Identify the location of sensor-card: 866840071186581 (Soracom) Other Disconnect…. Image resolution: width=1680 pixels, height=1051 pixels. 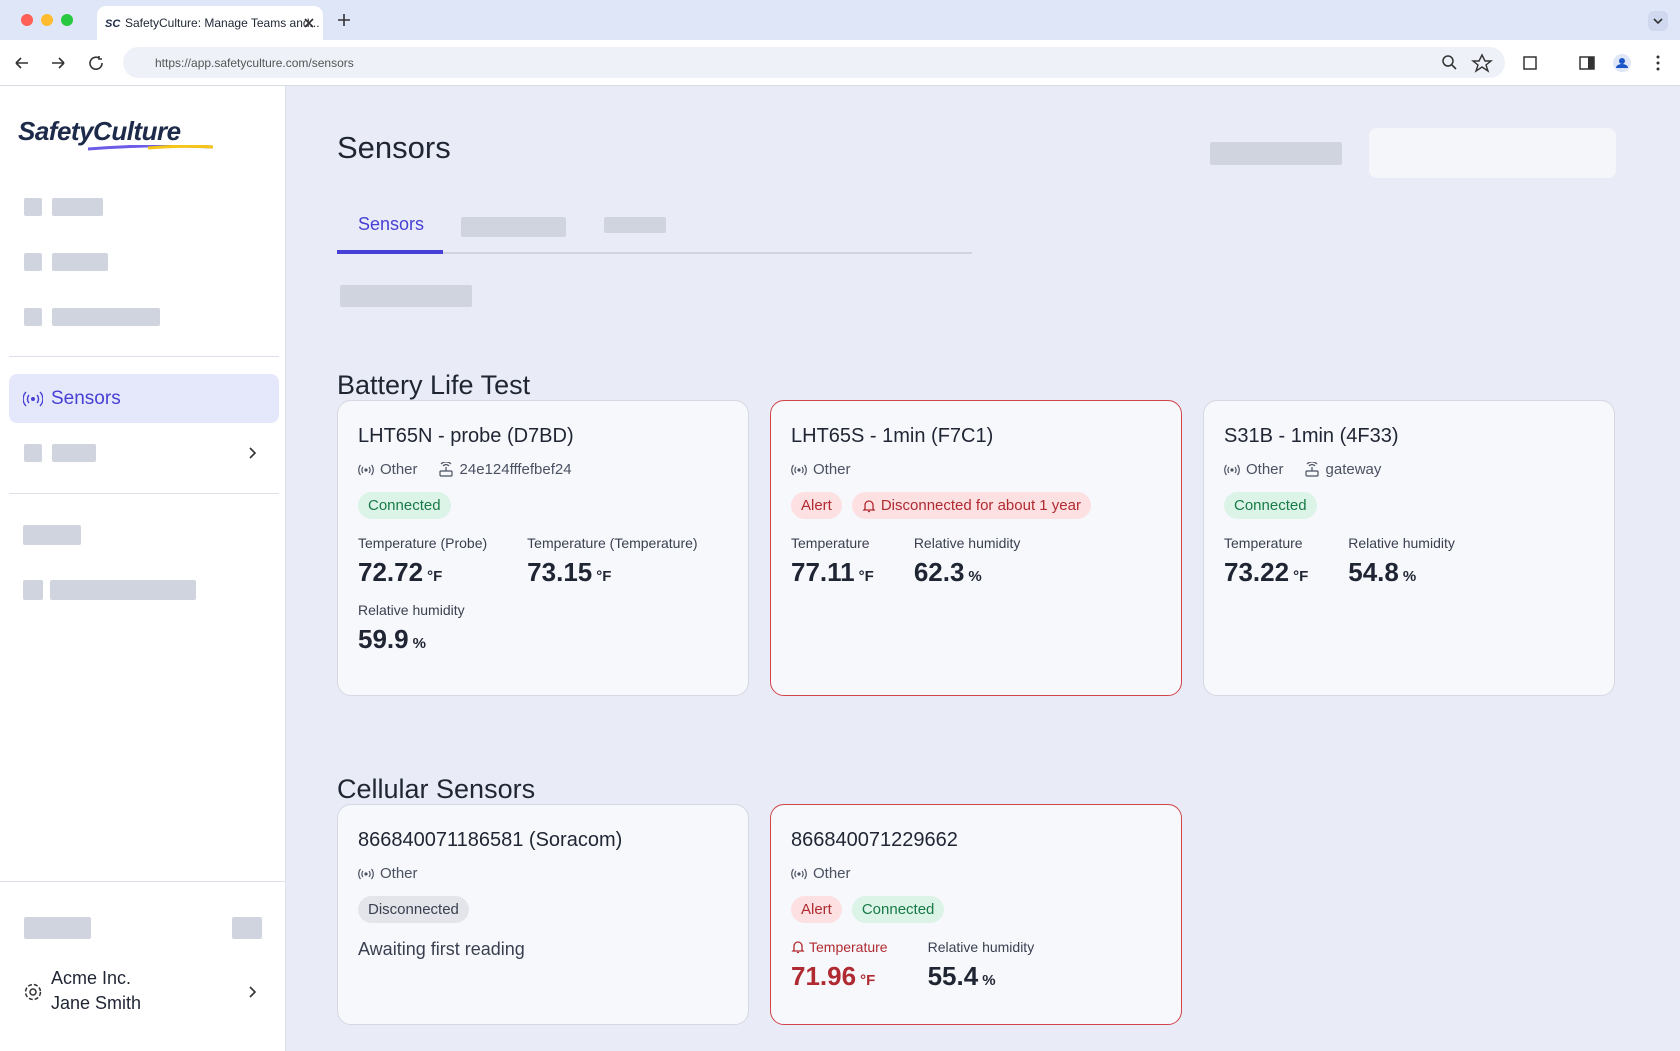
(543, 914).